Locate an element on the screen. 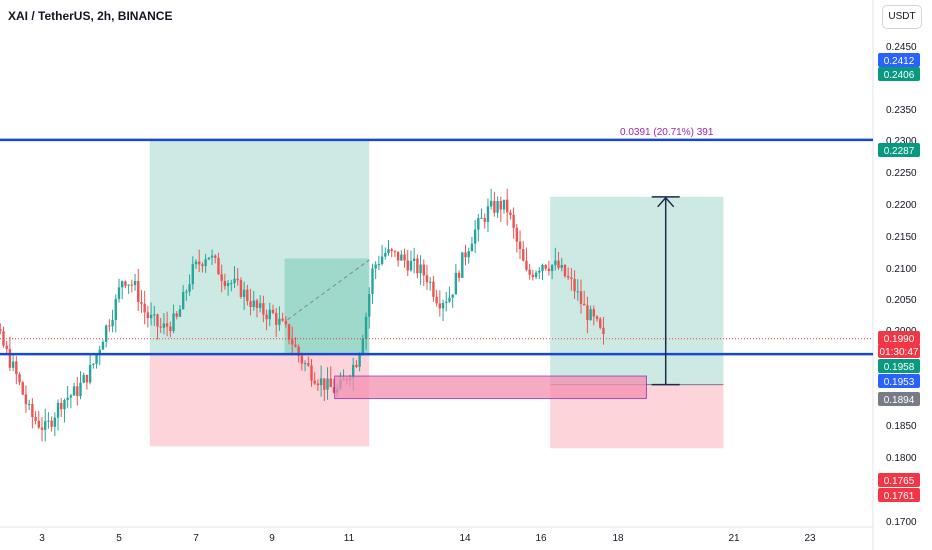  x-tick-label: 3 is located at coordinates (42, 538).